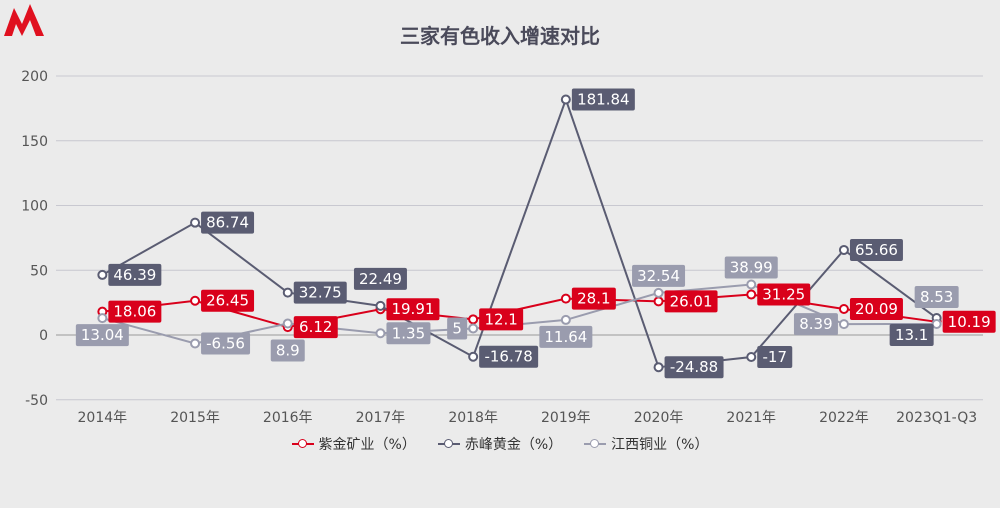 This screenshot has height=508, width=1000. Describe the element at coordinates (381, 418) in the screenshot. I see `x-tick-label: 2017年` at that location.